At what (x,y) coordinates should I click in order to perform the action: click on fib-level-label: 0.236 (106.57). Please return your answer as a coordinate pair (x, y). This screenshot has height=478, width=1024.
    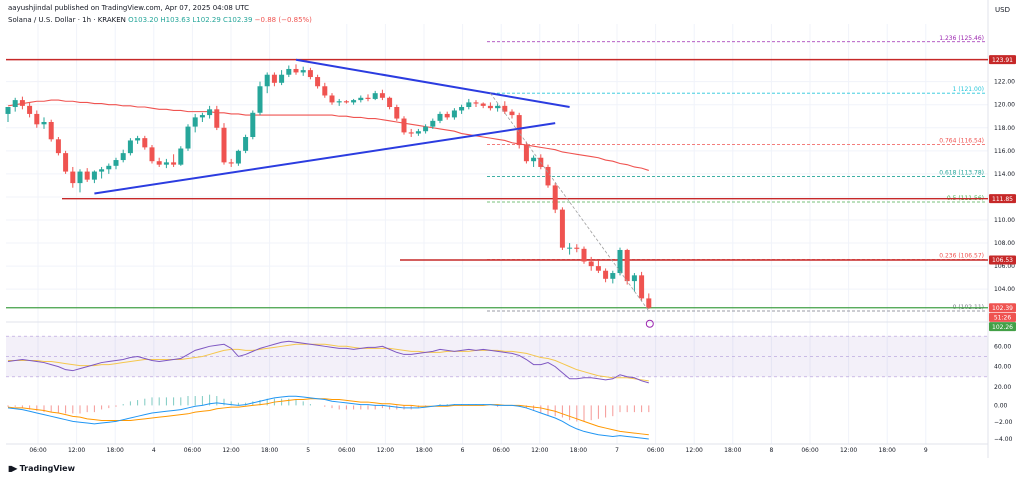
    Looking at the image, I should click on (961, 256).